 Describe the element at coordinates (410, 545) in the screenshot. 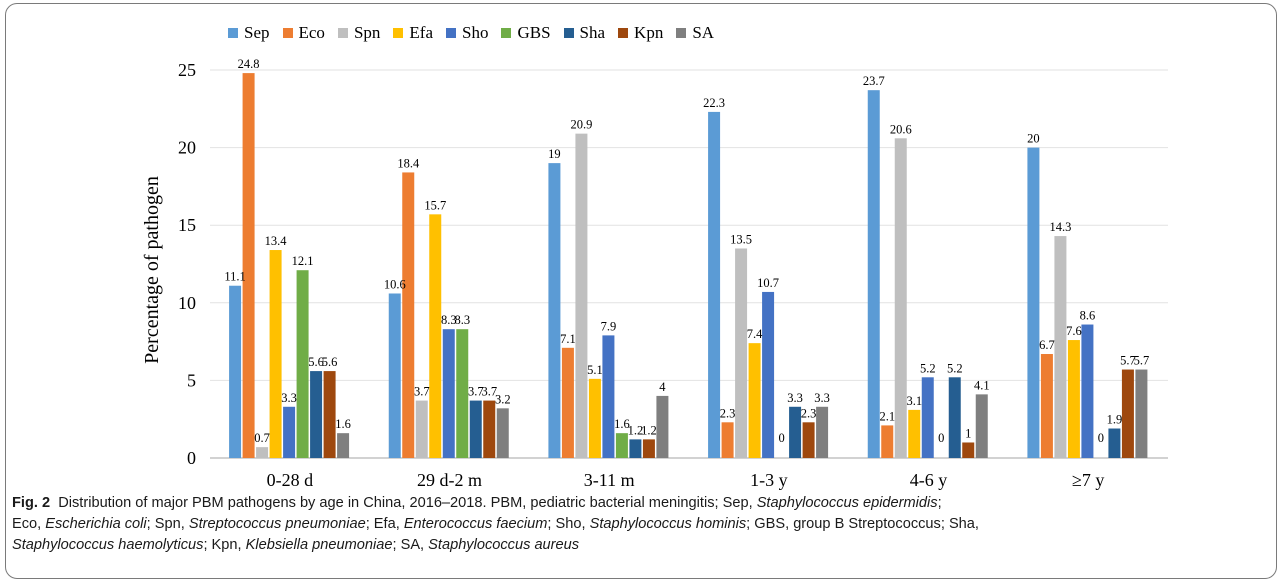

I see `caption-text: ; SA,` at that location.